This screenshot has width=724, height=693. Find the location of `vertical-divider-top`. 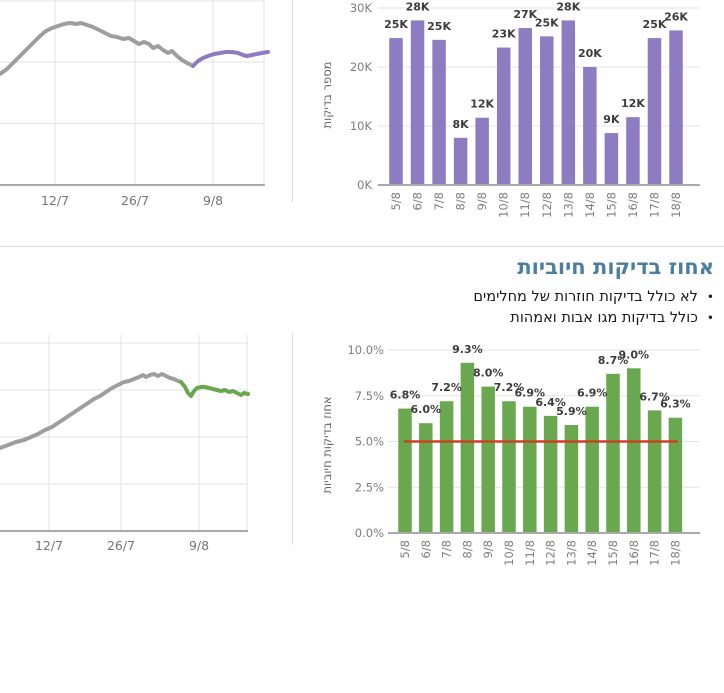

vertical-divider-top is located at coordinates (292, 101).